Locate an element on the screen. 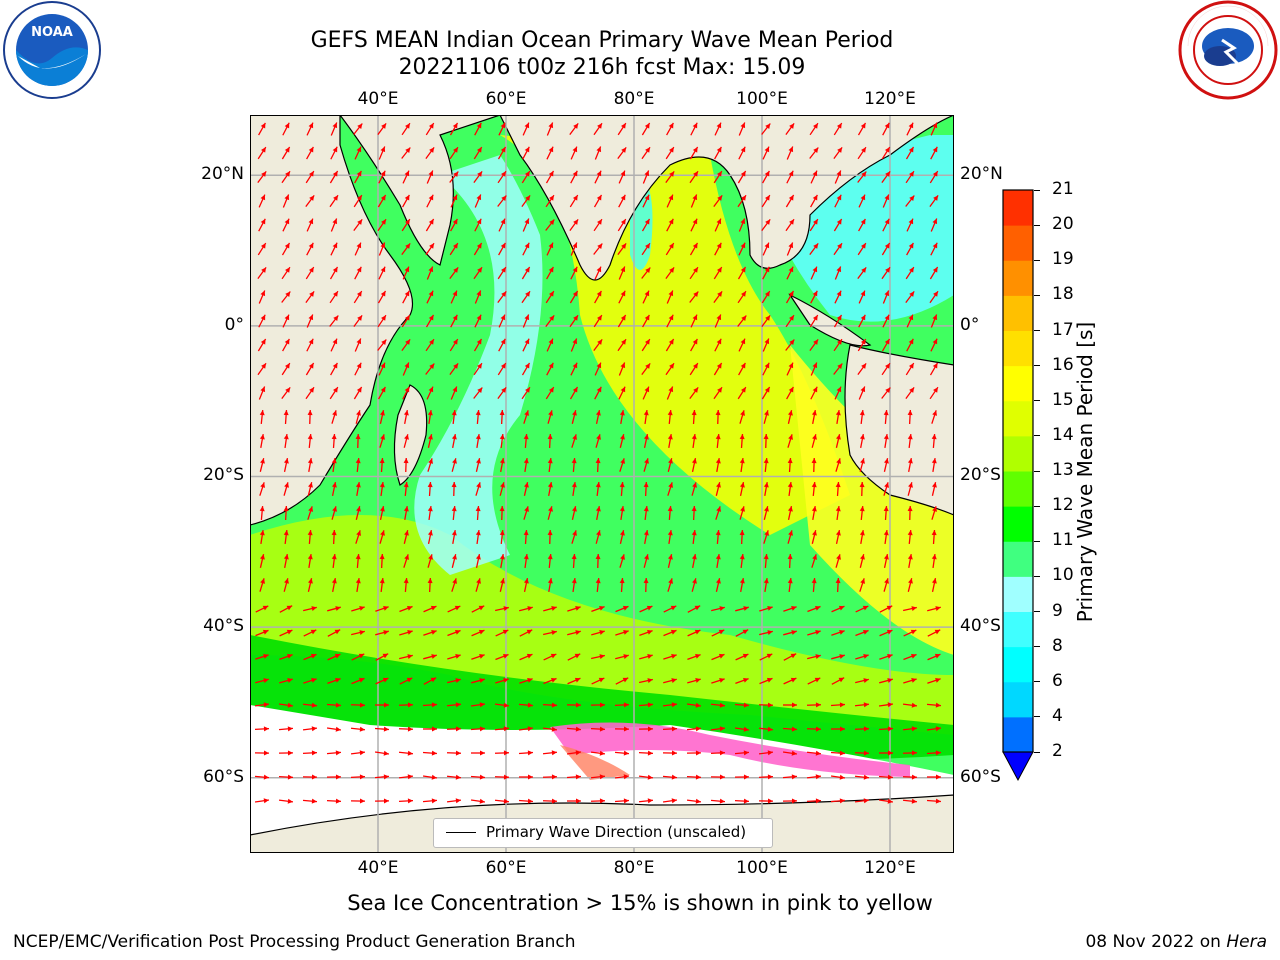 This screenshot has width=1280, height=960. noaa-logo: NOAA is located at coordinates (52, 50).